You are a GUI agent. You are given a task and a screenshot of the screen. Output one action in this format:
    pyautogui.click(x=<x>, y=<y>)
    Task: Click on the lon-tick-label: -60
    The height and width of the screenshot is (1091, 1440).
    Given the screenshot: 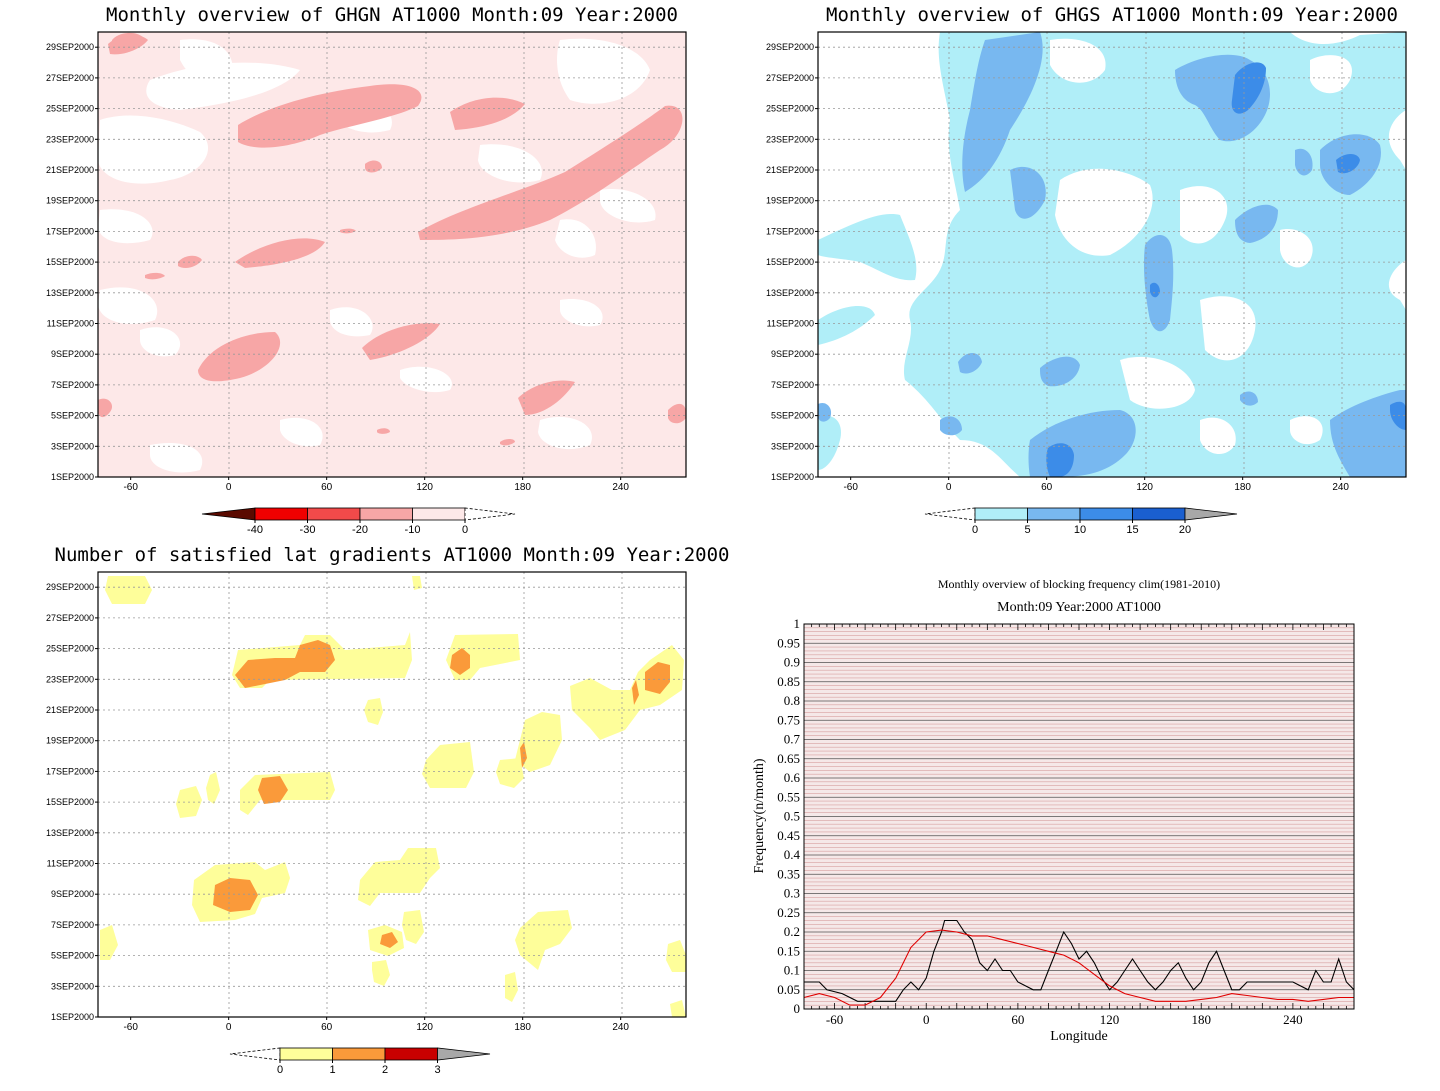 What is the action you would take?
    pyautogui.click(x=130, y=1027)
    